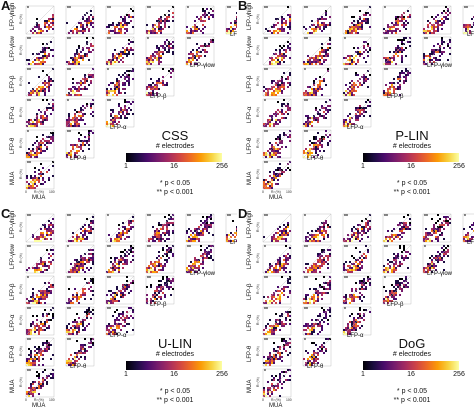 The height and width of the screenshot is (417, 474). Describe the element at coordinates (315, 367) in the screenshot. I see `column-label: LFP-θ` at that location.